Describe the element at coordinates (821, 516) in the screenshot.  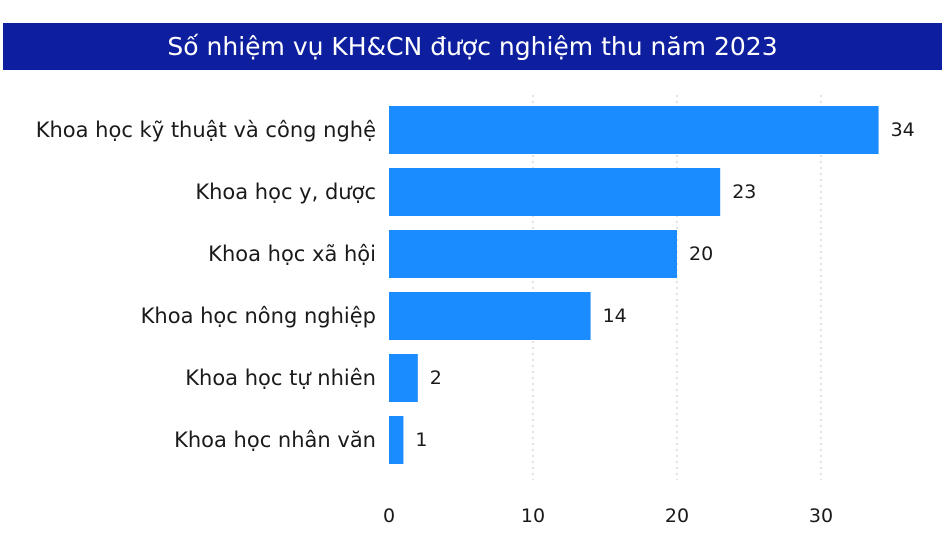
I see `x-tick-label: 30` at that location.